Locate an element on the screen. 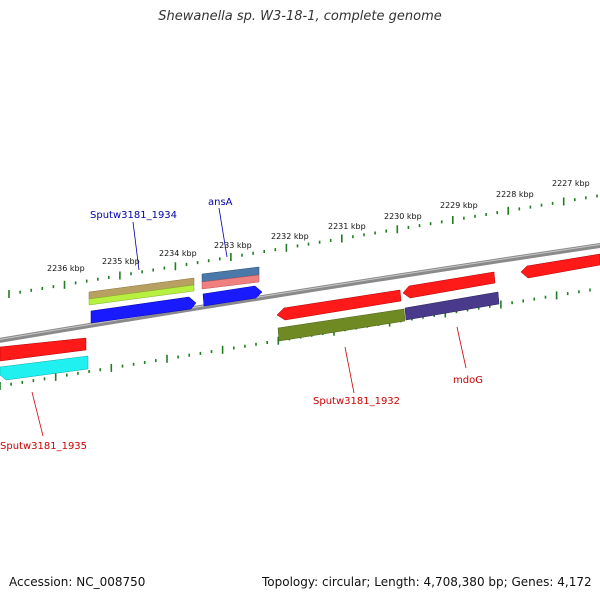  gene-feature-red-1935 is located at coordinates (43, 349).